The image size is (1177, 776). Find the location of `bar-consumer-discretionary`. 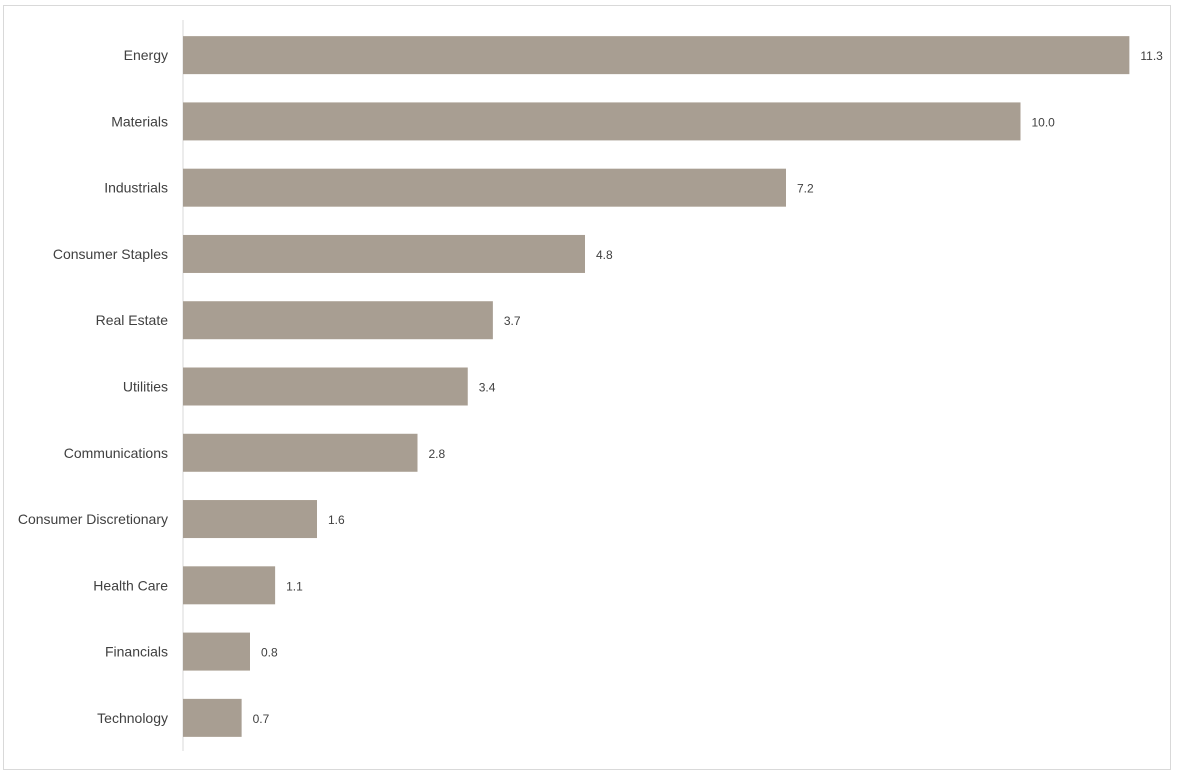

bar-consumer-discretionary is located at coordinates (250, 519).